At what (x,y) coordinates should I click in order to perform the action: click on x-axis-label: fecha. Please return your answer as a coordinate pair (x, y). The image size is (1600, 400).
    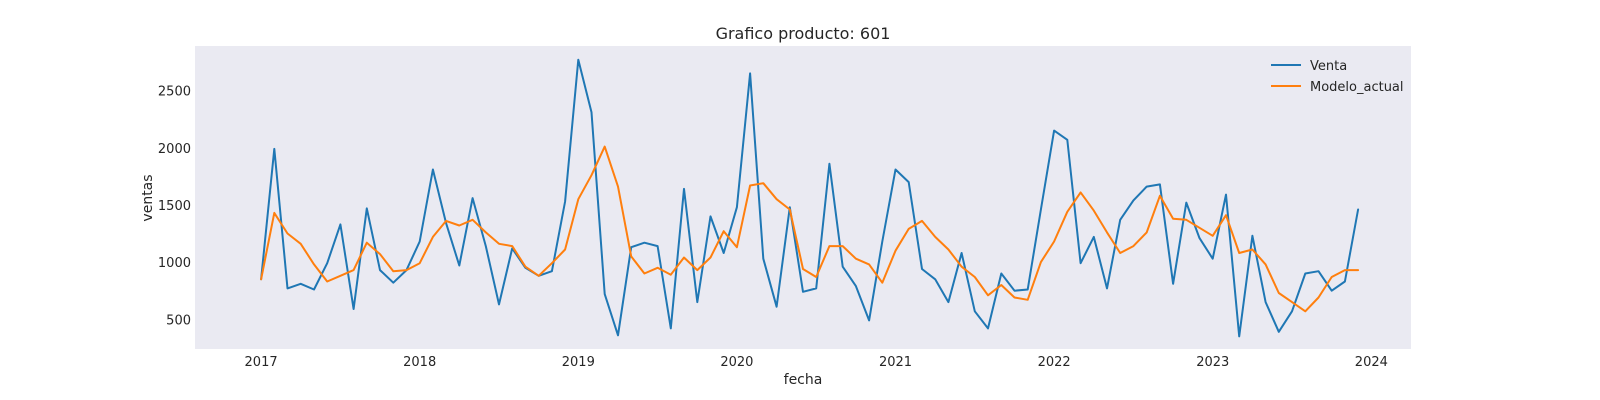
    Looking at the image, I should click on (803, 380).